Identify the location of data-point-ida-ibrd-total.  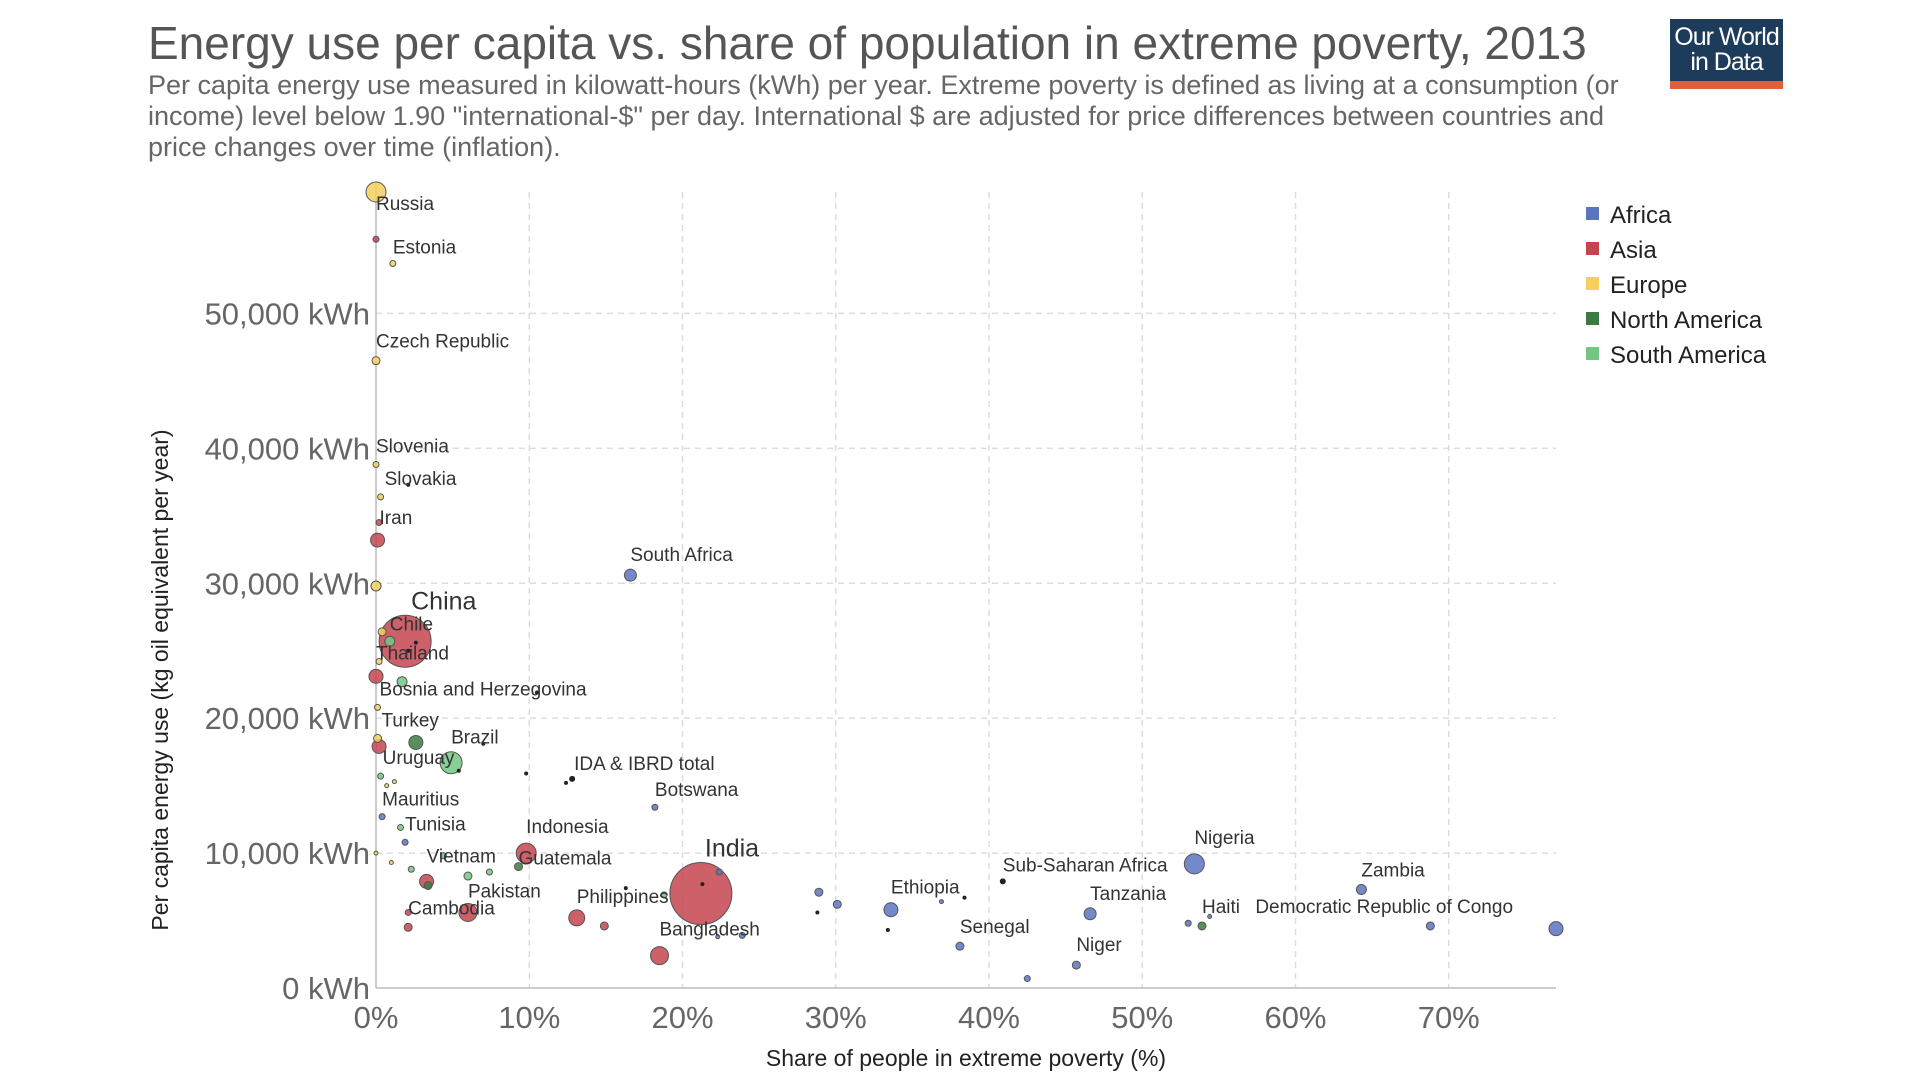
(572, 778).